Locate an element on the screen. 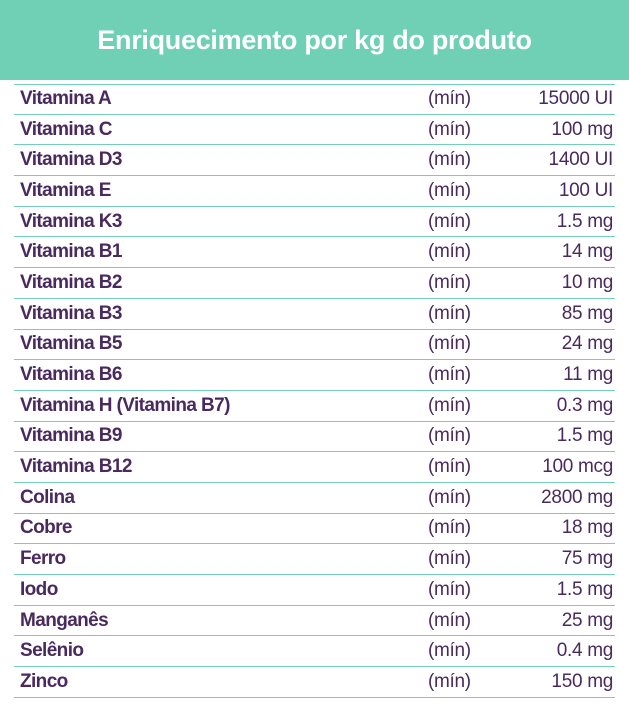 The image size is (629, 722). table-row: Vitamina B2 (mín) 10 mg is located at coordinates (314, 283).